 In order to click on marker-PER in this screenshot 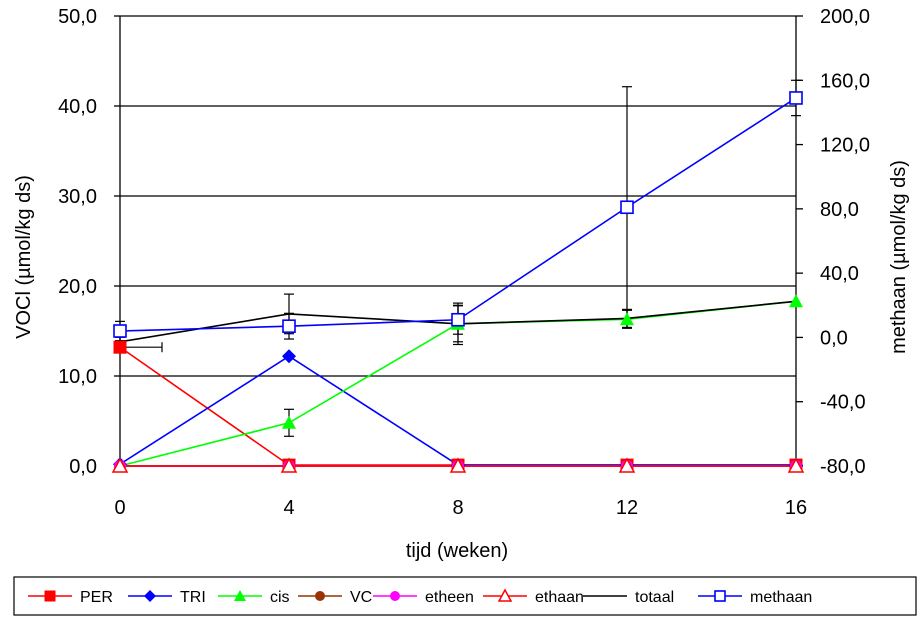, I will do `click(120, 347)`.